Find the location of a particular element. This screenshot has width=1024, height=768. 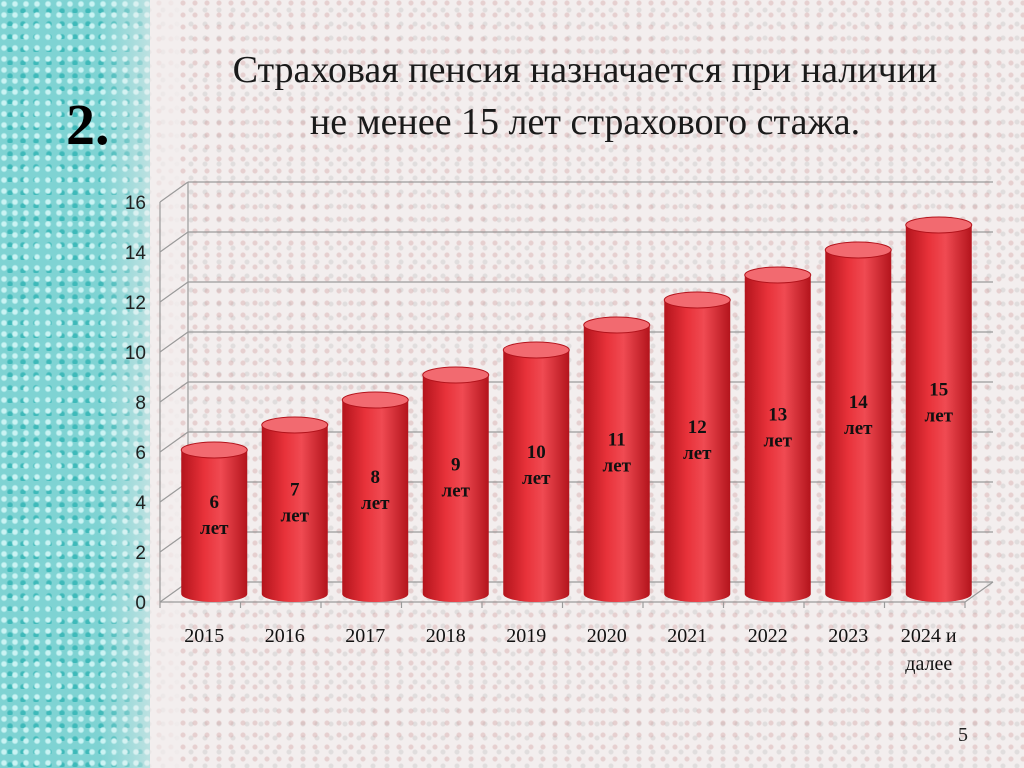

x-tick-label: 2020 is located at coordinates (607, 636).